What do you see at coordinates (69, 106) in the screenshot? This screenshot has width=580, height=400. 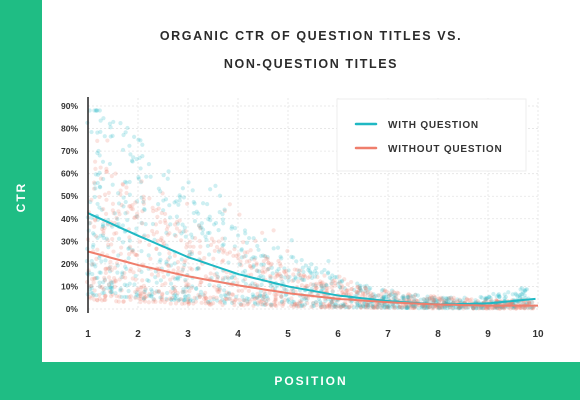 I see `y-tick-label: 90%` at bounding box center [69, 106].